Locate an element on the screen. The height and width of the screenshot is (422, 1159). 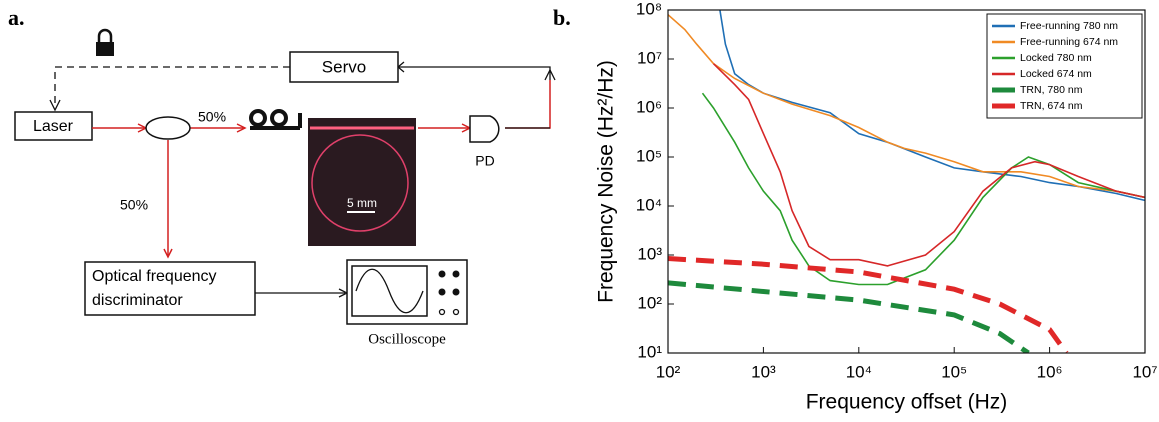
y-tick-label: 10⁶ is located at coordinates (649, 106).